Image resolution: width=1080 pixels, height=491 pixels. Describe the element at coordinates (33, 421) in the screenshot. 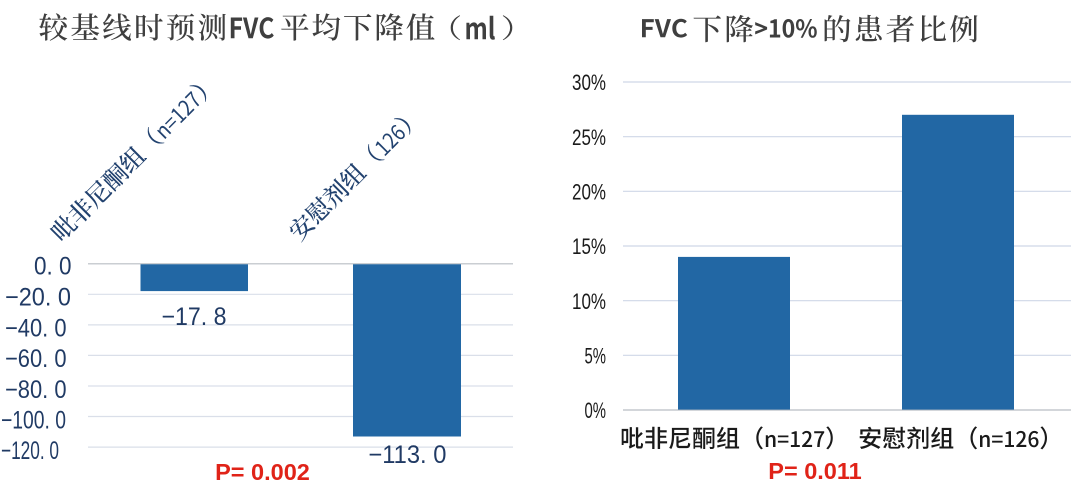

I see `svg-text: −100. 0` at that location.